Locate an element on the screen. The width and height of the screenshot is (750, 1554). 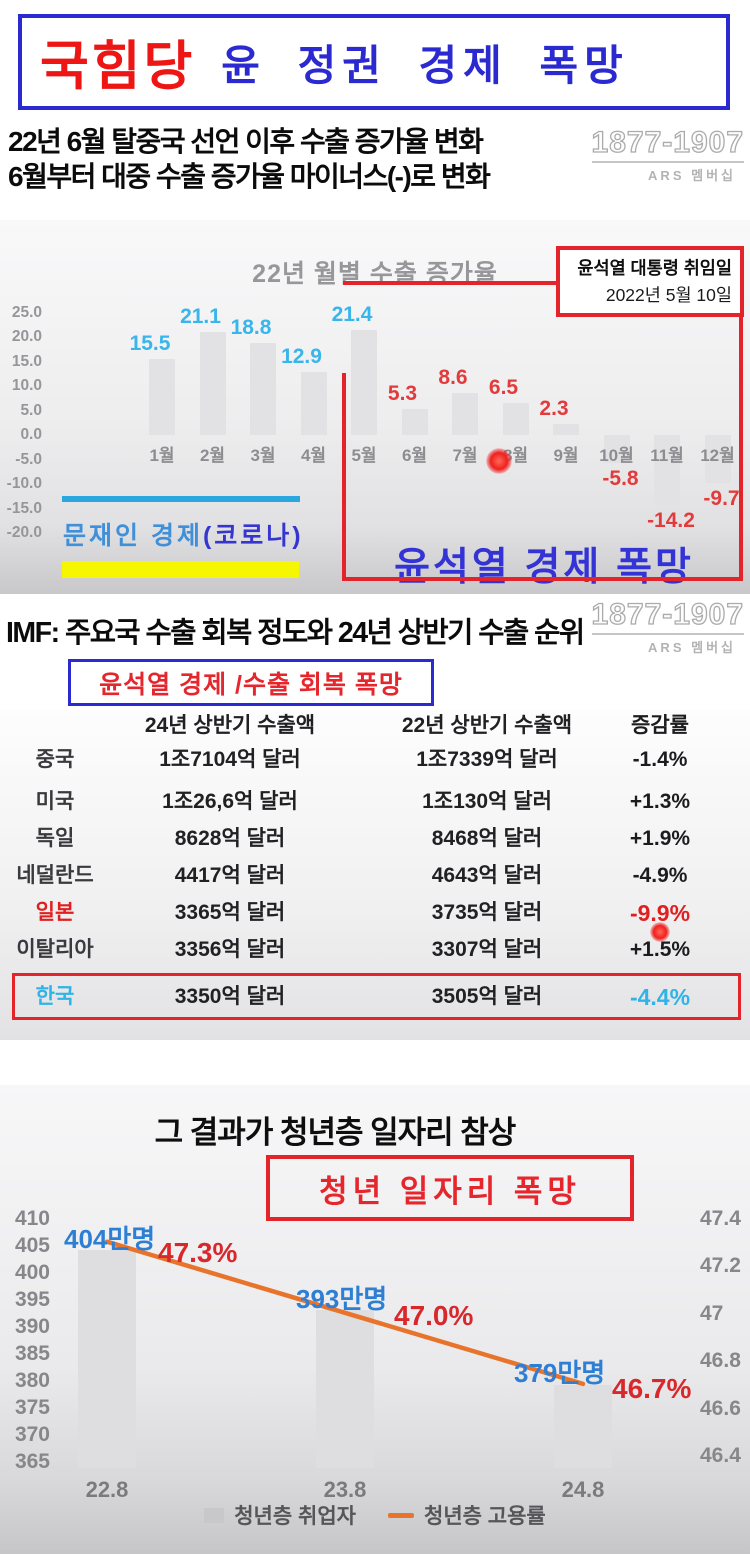
watermark-label: ARS 멤버십 is located at coordinates (692, 175).